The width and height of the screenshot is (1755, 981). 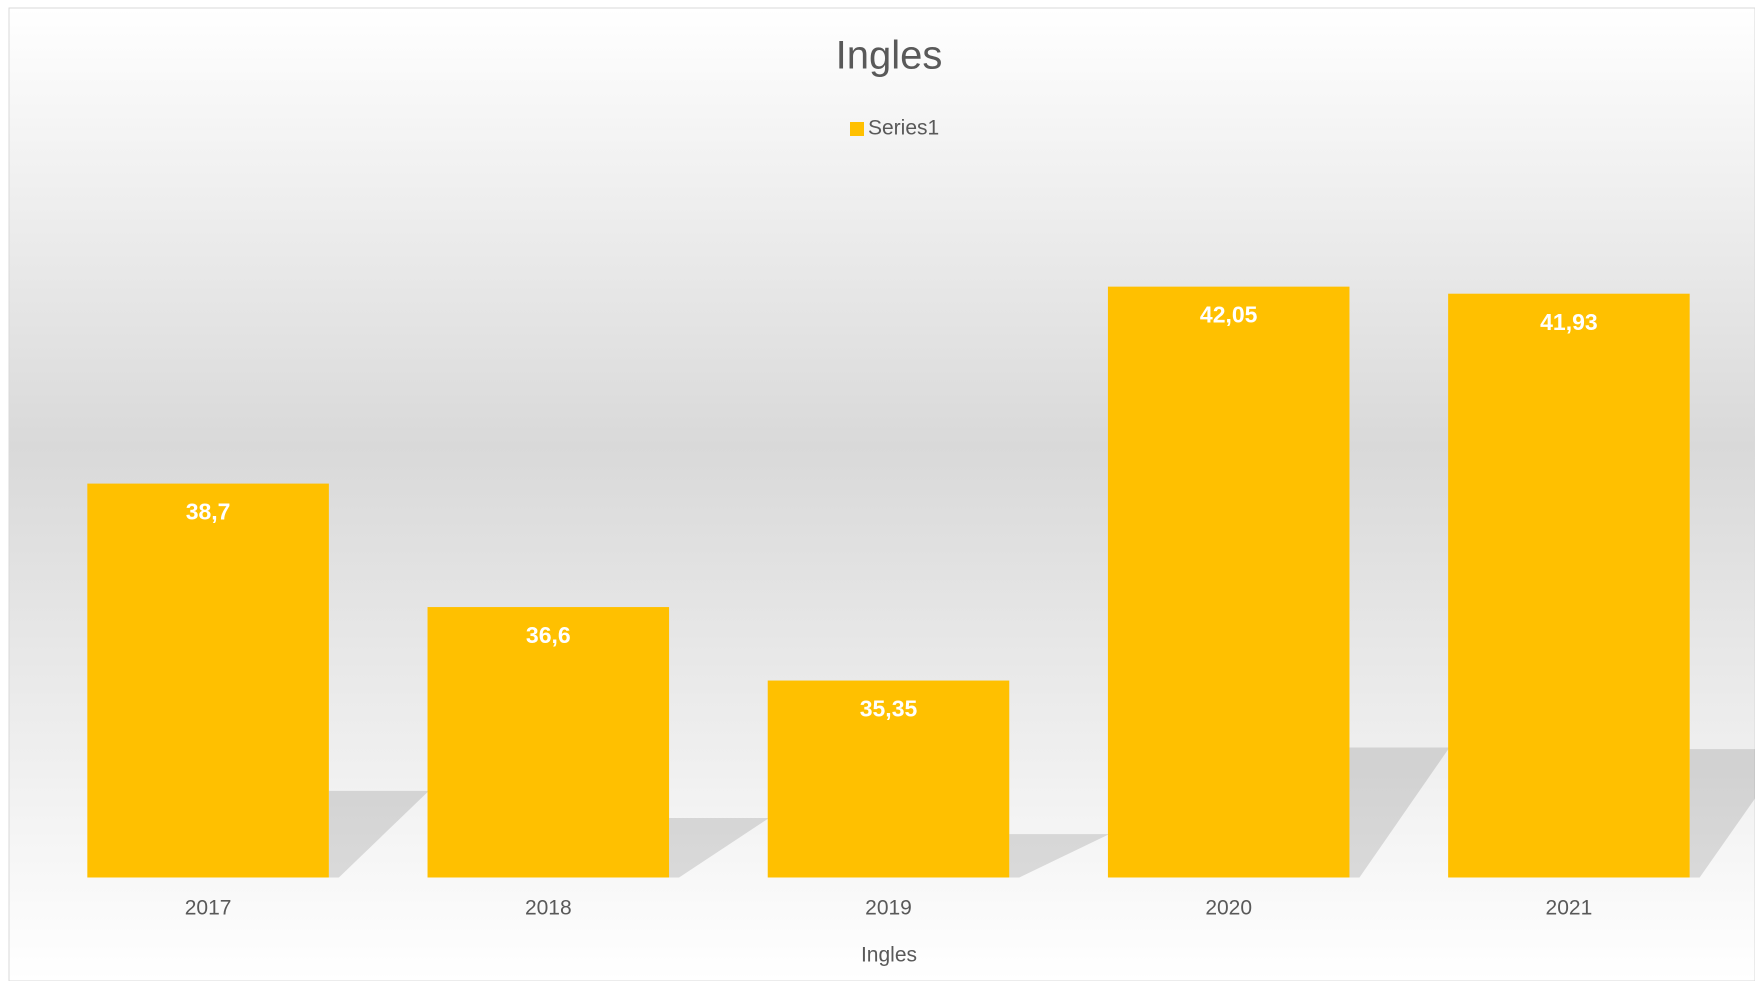 I want to click on x-axis-title: Ingles, so click(x=889, y=955).